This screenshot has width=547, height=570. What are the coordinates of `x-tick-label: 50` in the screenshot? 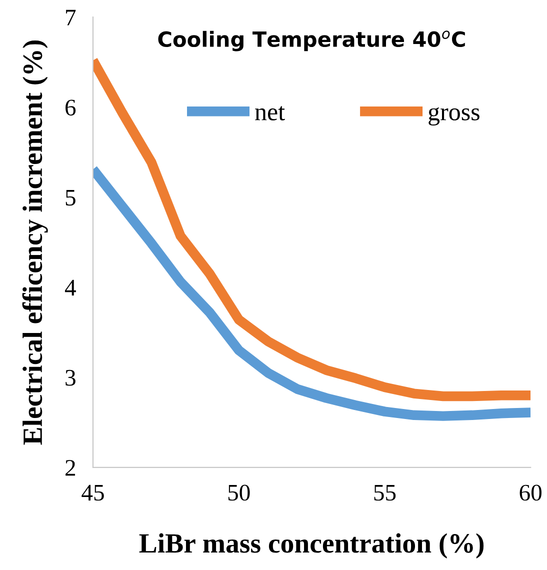 It's located at (239, 492).